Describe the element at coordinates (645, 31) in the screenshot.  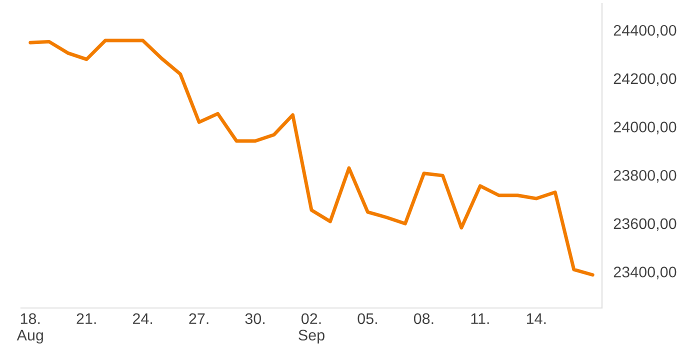
I see `y-tick-label: 24400,00` at that location.